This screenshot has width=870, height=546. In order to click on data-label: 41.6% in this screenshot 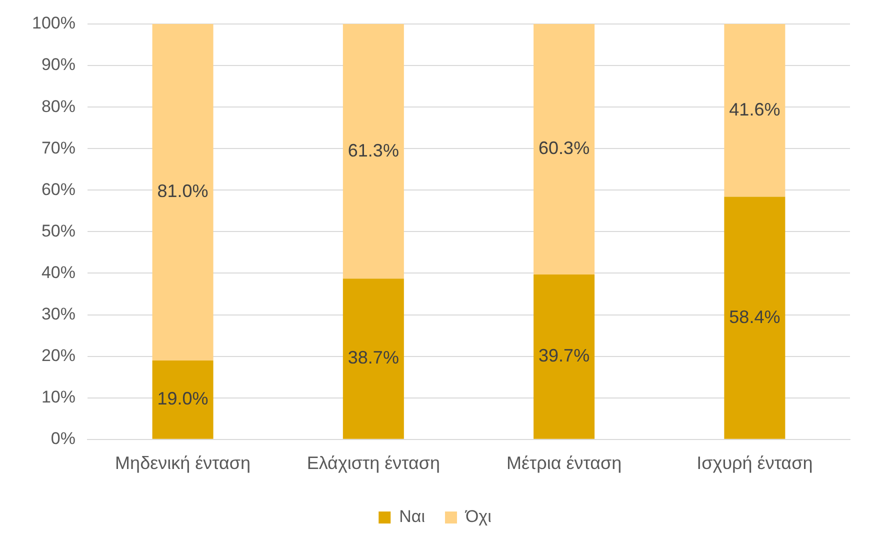, I will do `click(754, 109)`.